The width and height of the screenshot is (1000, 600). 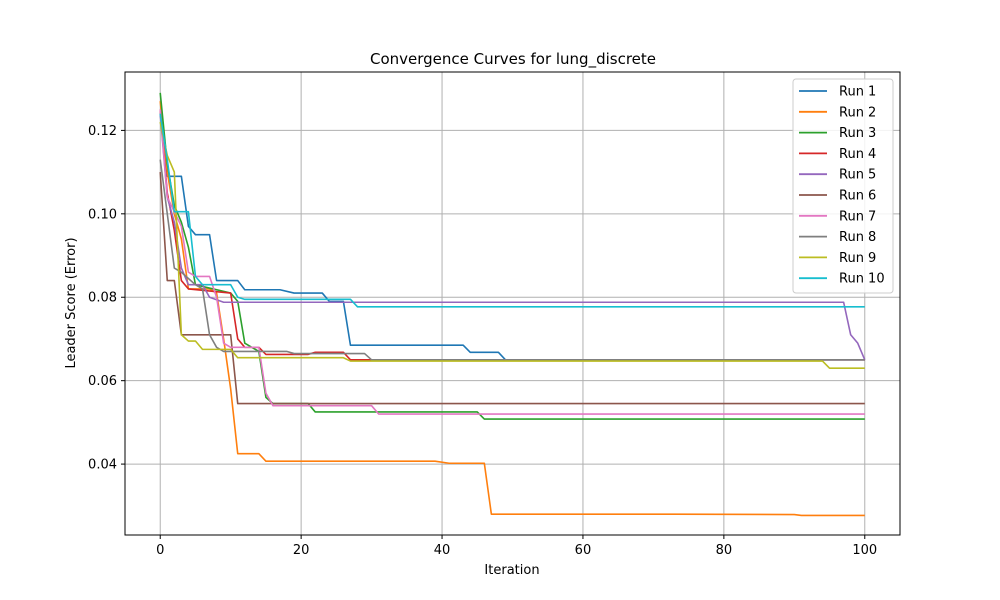 What do you see at coordinates (102, 298) in the screenshot?
I see `y-tick-label: 0.08` at bounding box center [102, 298].